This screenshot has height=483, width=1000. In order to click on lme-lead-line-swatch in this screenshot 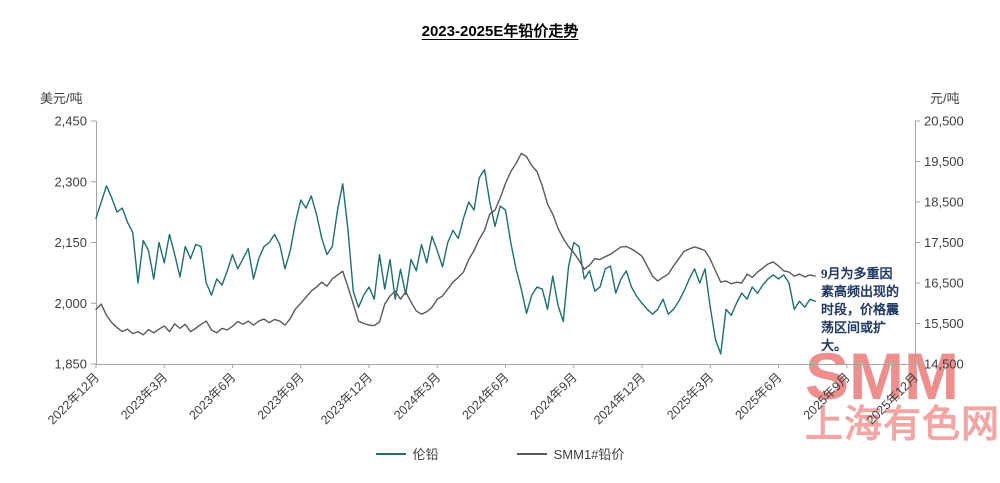, I will do `click(390, 453)`.